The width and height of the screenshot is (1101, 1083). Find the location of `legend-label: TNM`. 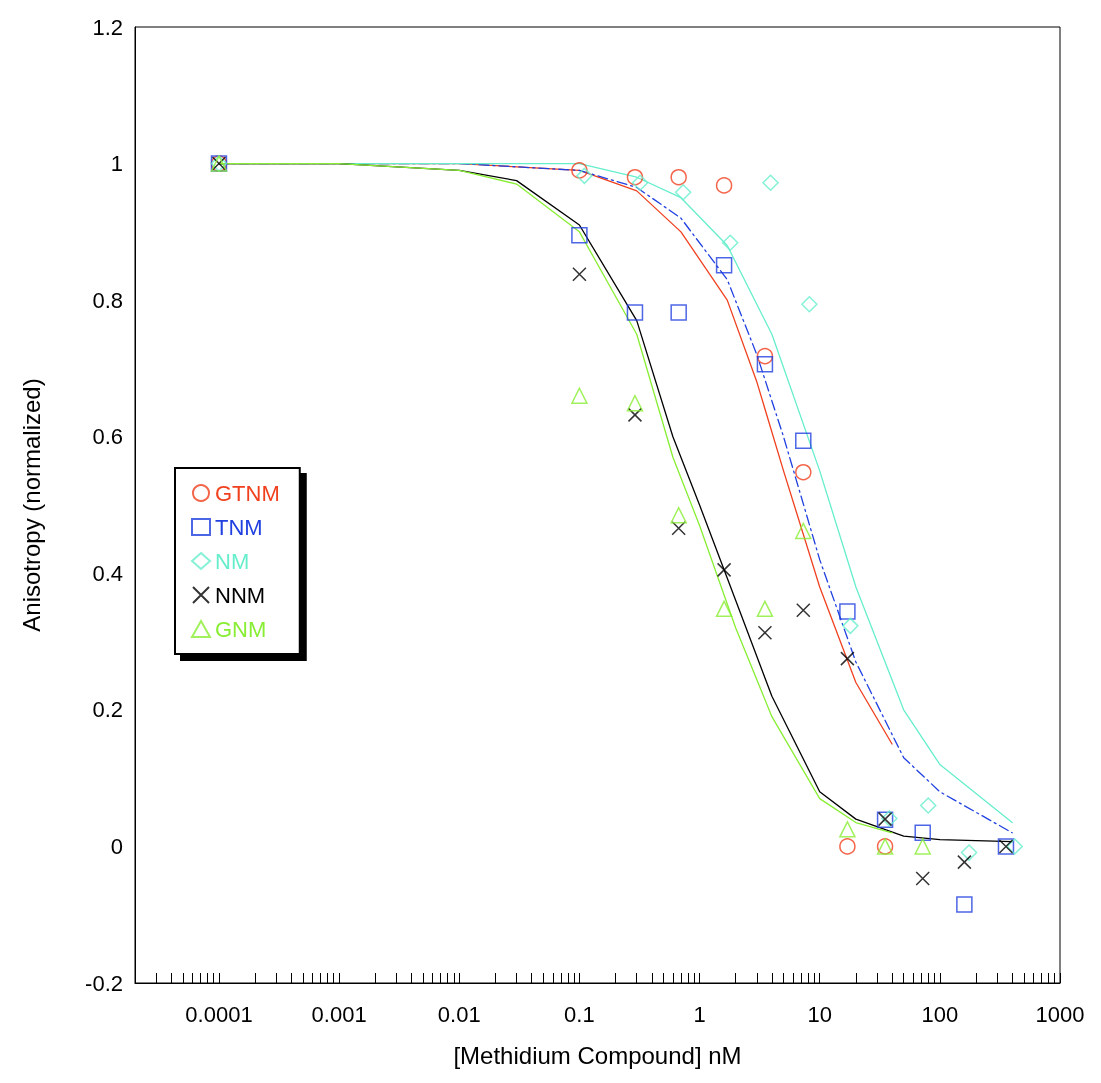

legend-label: TNM is located at coordinates (239, 527).